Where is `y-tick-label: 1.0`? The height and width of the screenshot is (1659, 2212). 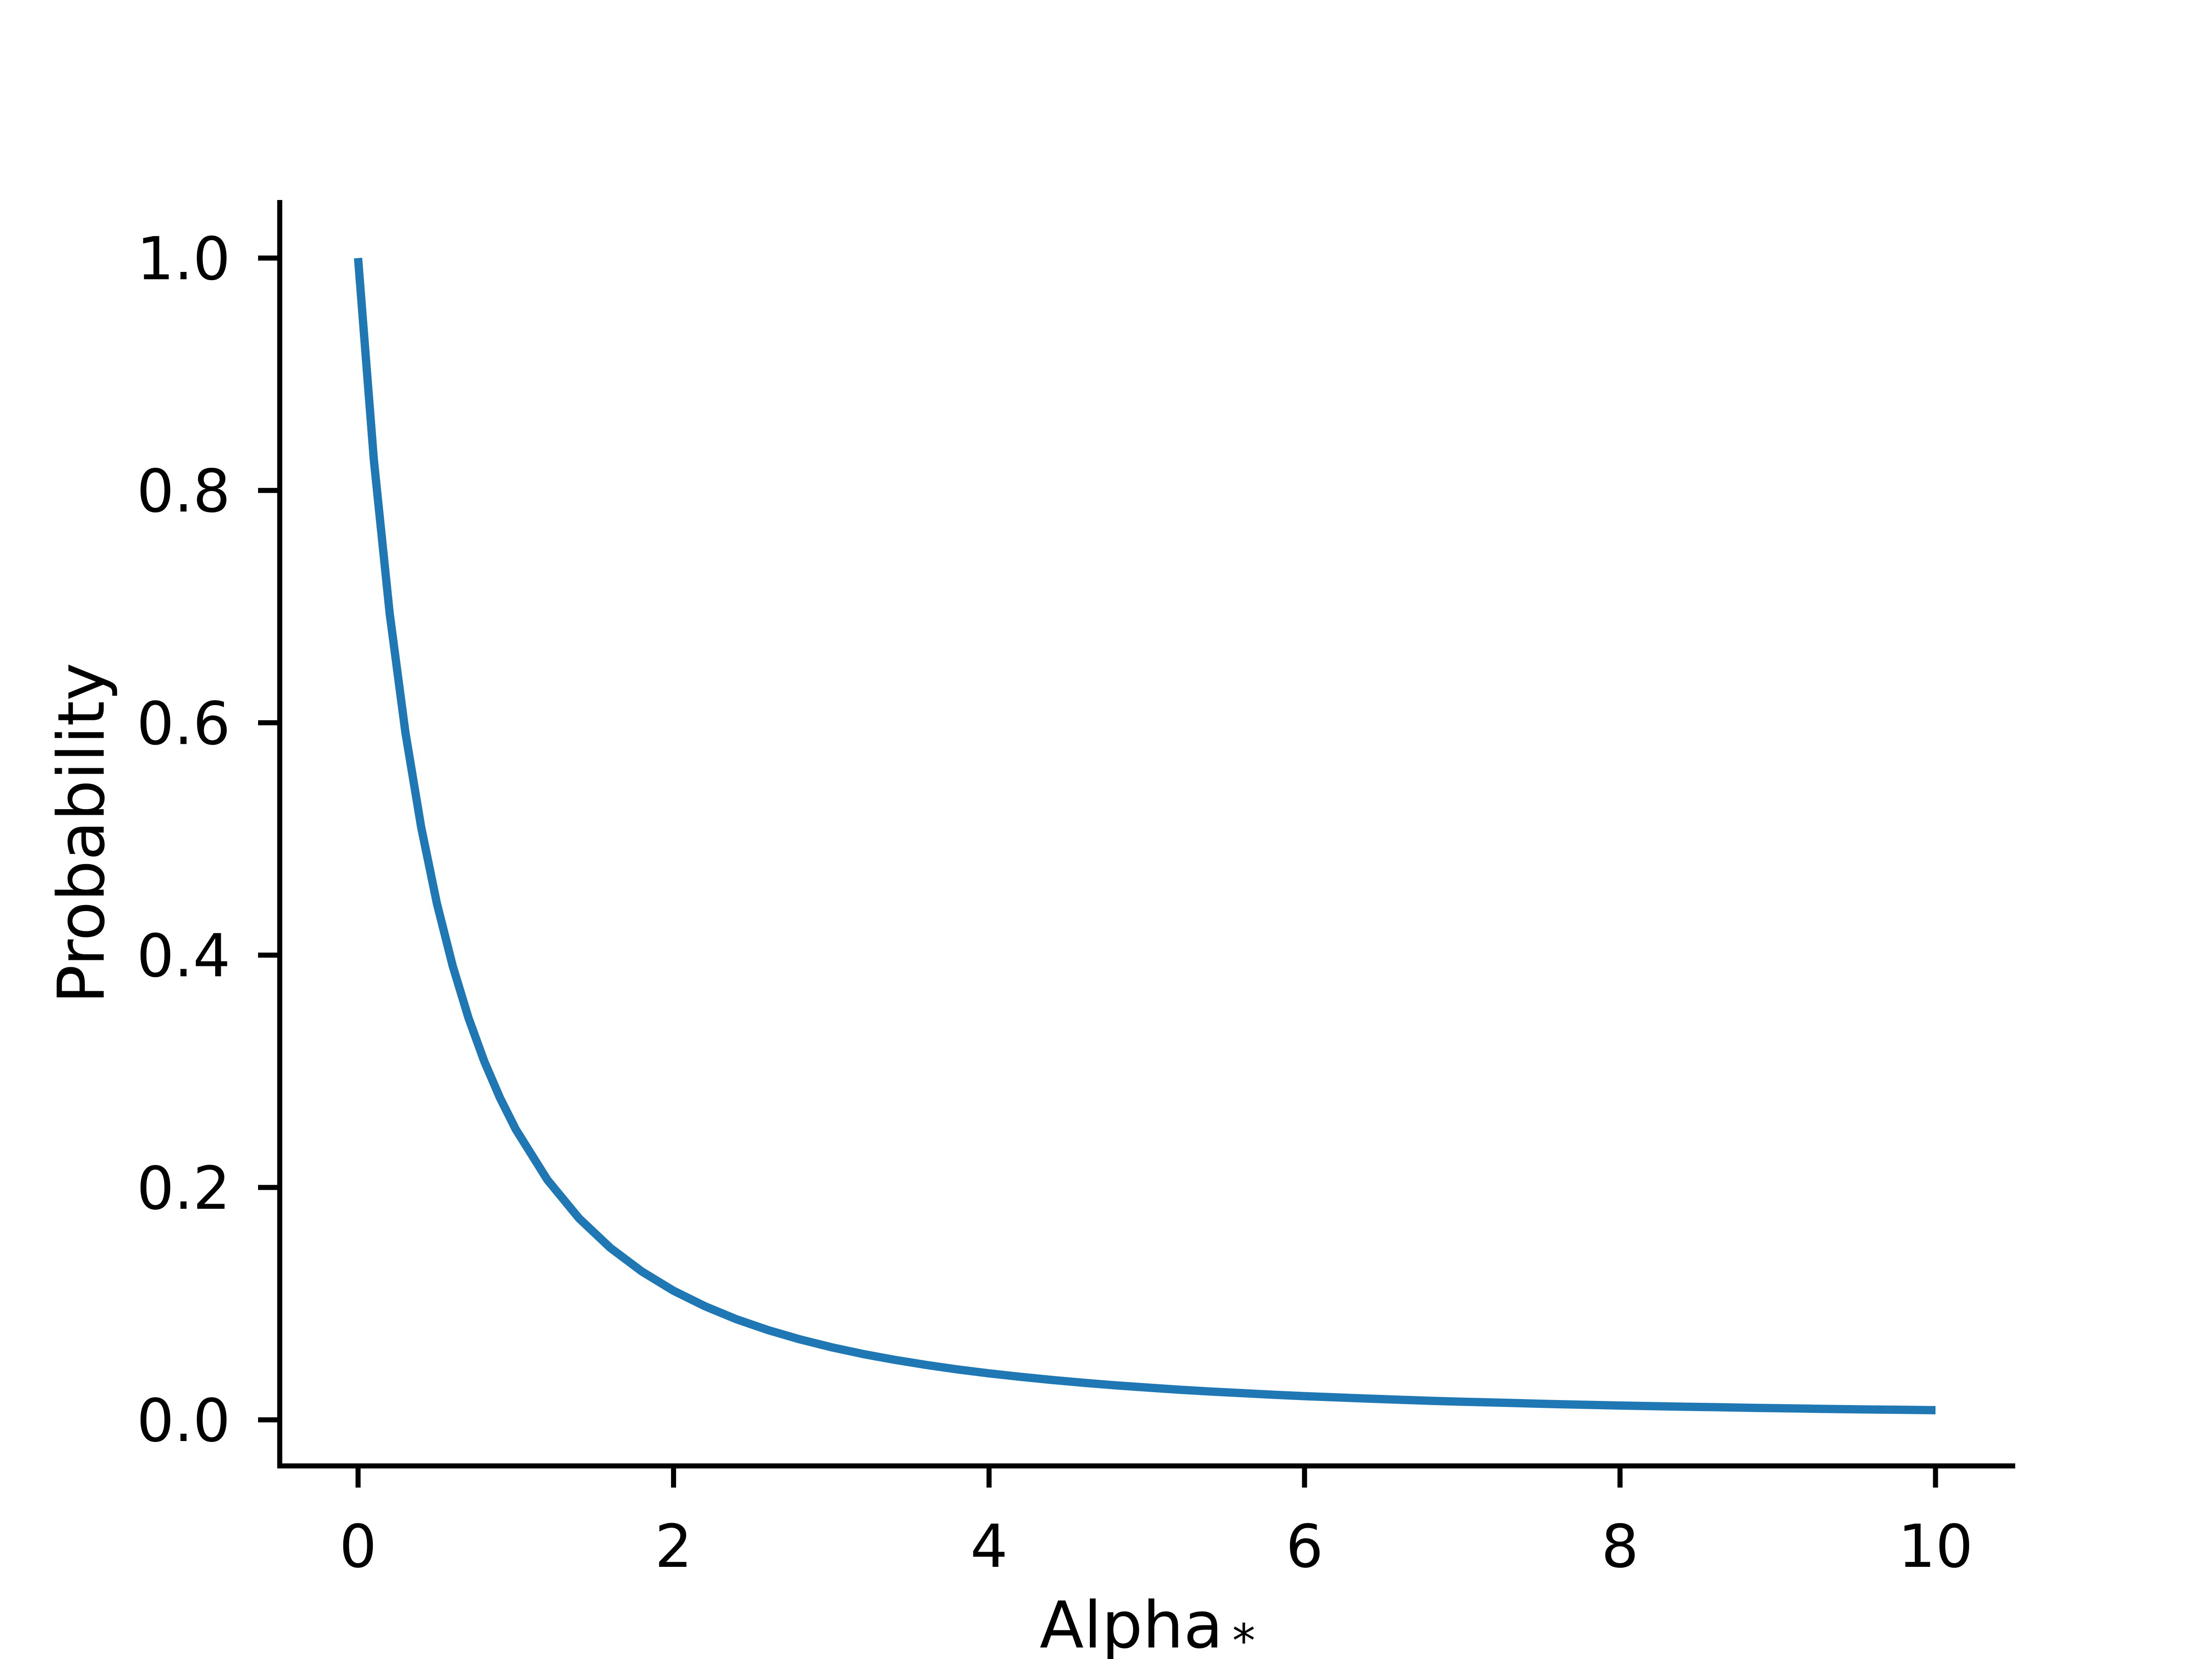 y-tick-label: 1.0 is located at coordinates (183, 259).